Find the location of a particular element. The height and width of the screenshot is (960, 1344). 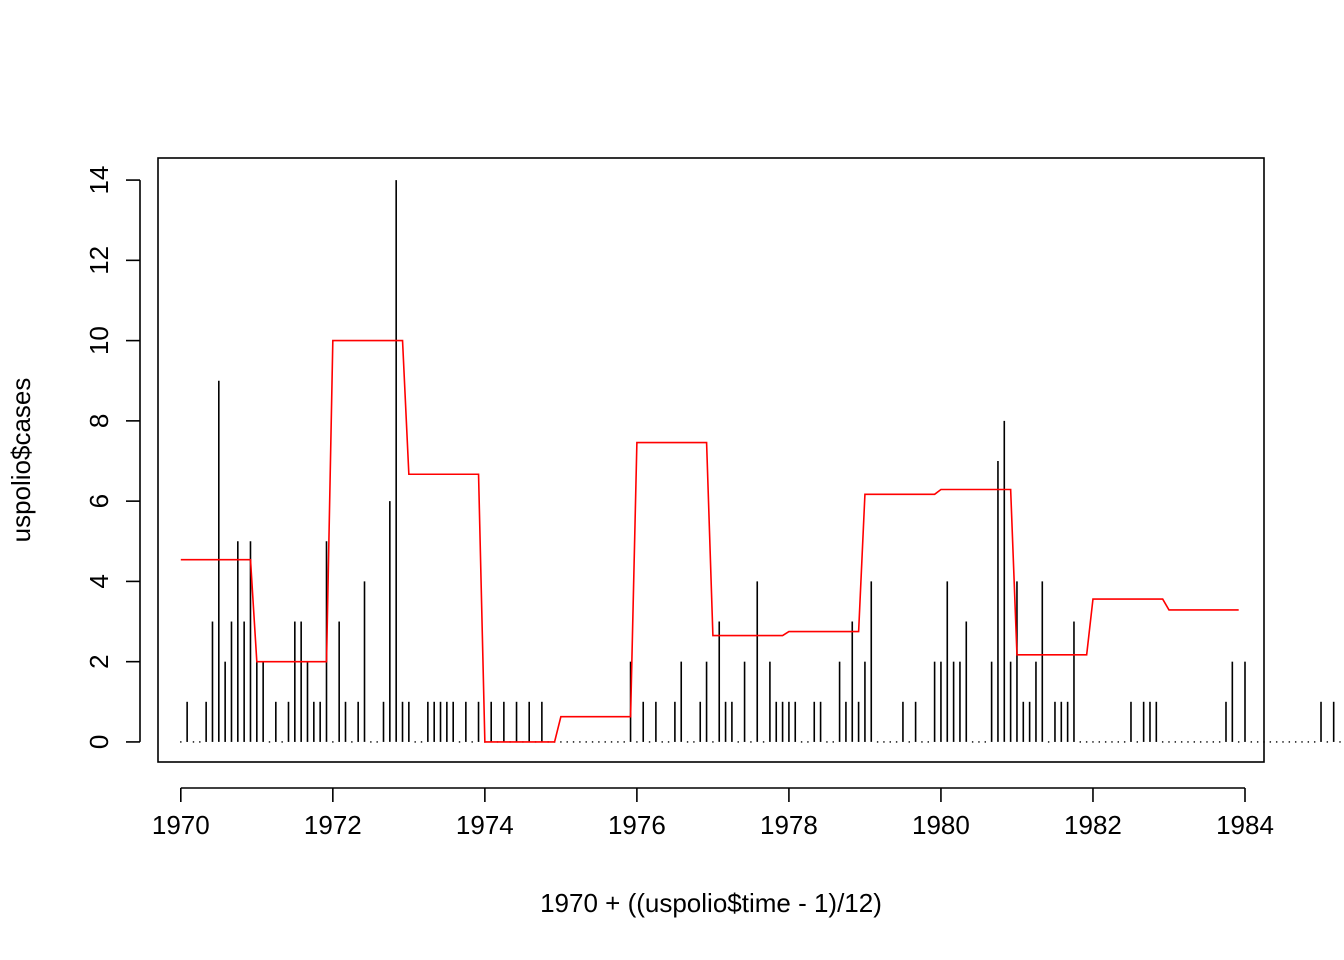

y-axis: 0 2 4 6 8 10 12 14 is located at coordinates (112, 457).